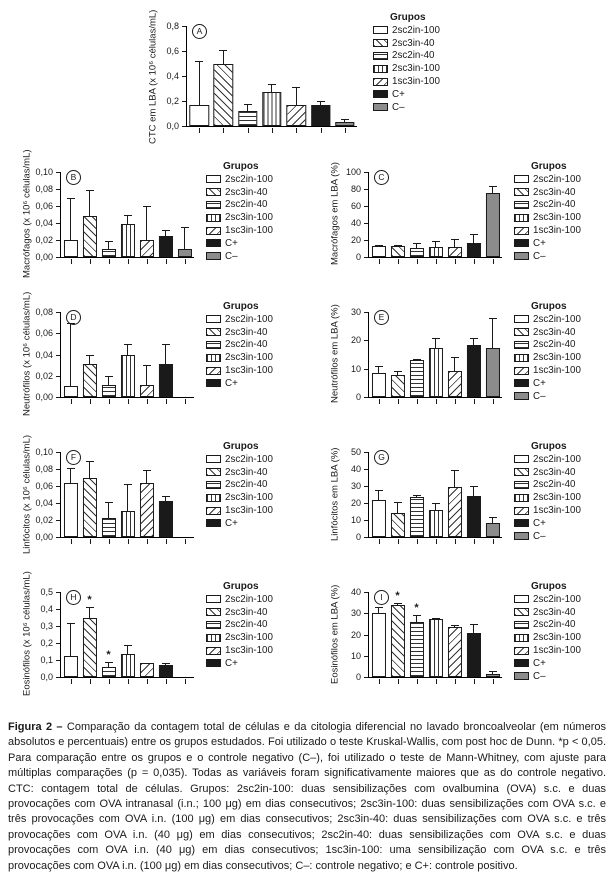  What do you see at coordinates (231, 256) in the screenshot?
I see `legend-label: C–` at bounding box center [231, 256].